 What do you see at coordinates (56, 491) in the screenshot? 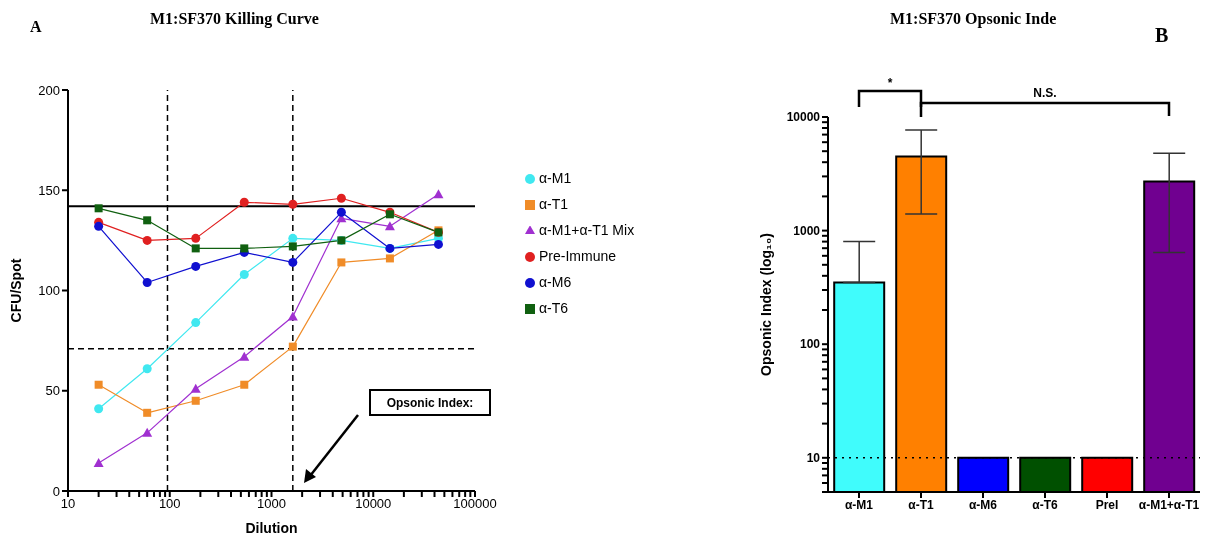
I see `y-tick-label: 0` at bounding box center [56, 491].